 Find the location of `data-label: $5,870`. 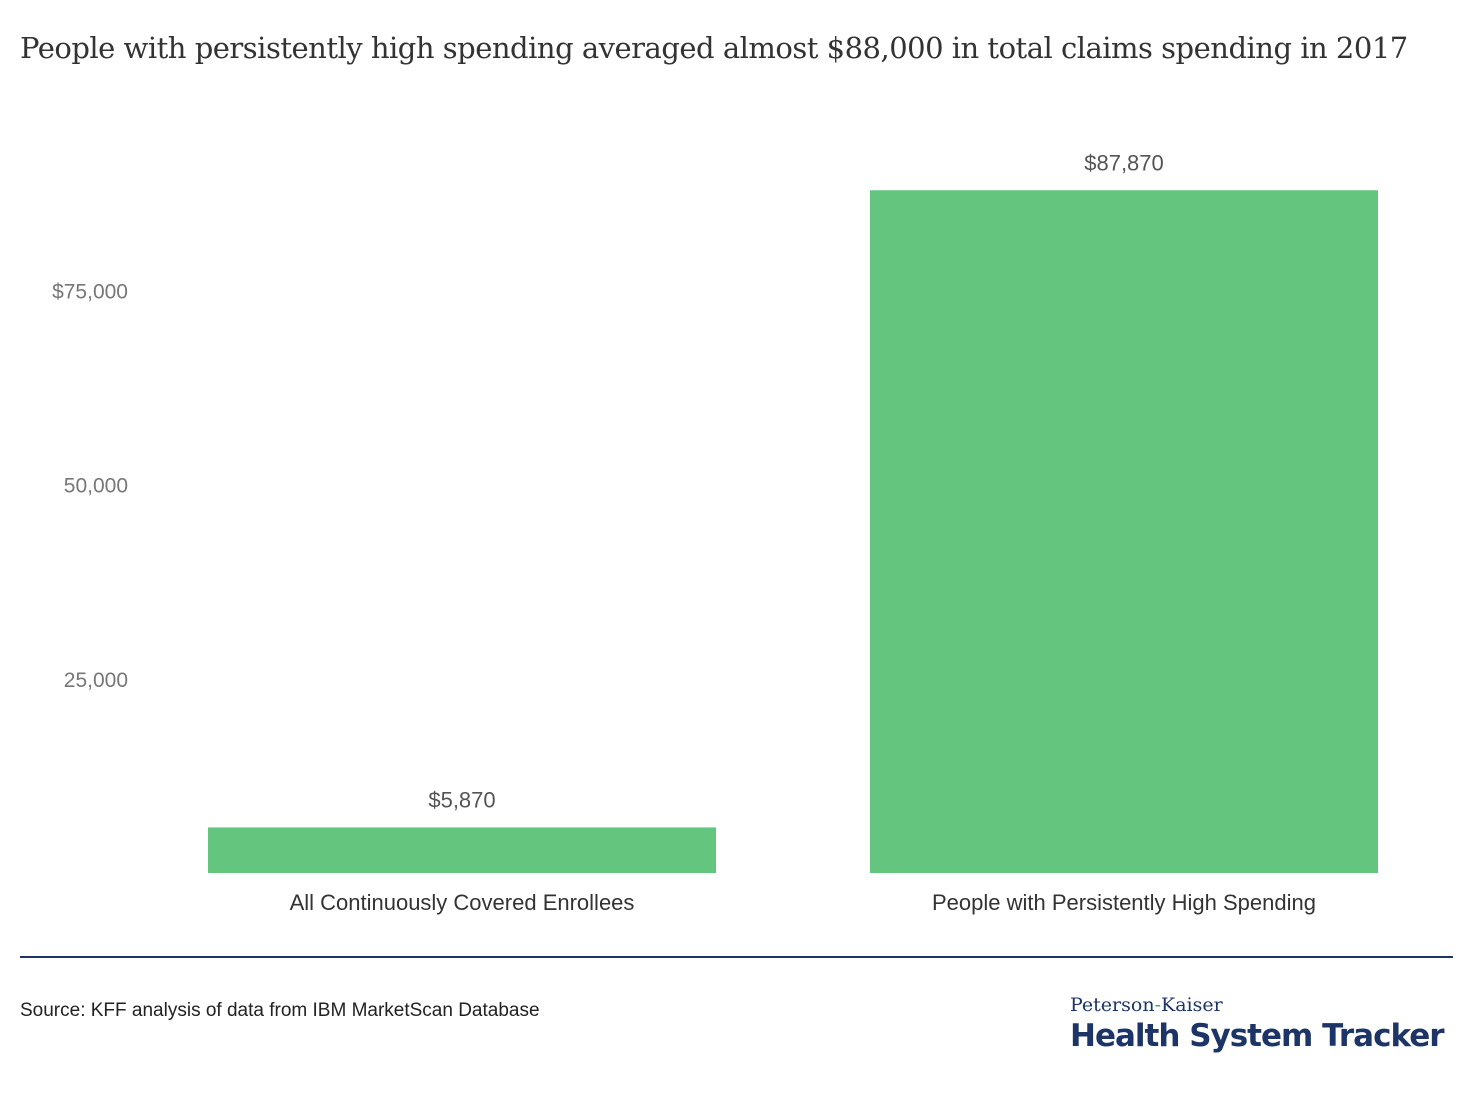

data-label: $5,870 is located at coordinates (461, 799).